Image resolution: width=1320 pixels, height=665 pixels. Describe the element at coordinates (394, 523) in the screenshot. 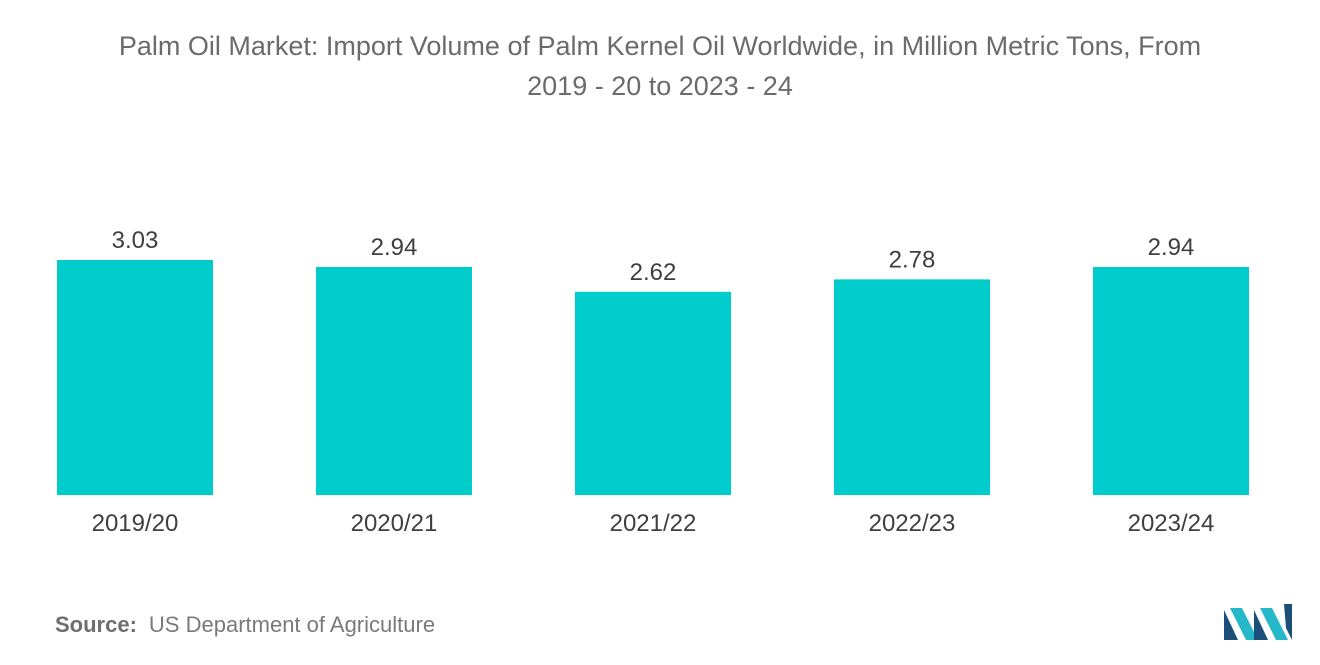

I see `x-tick-label-2020/21: 2020/21` at that location.